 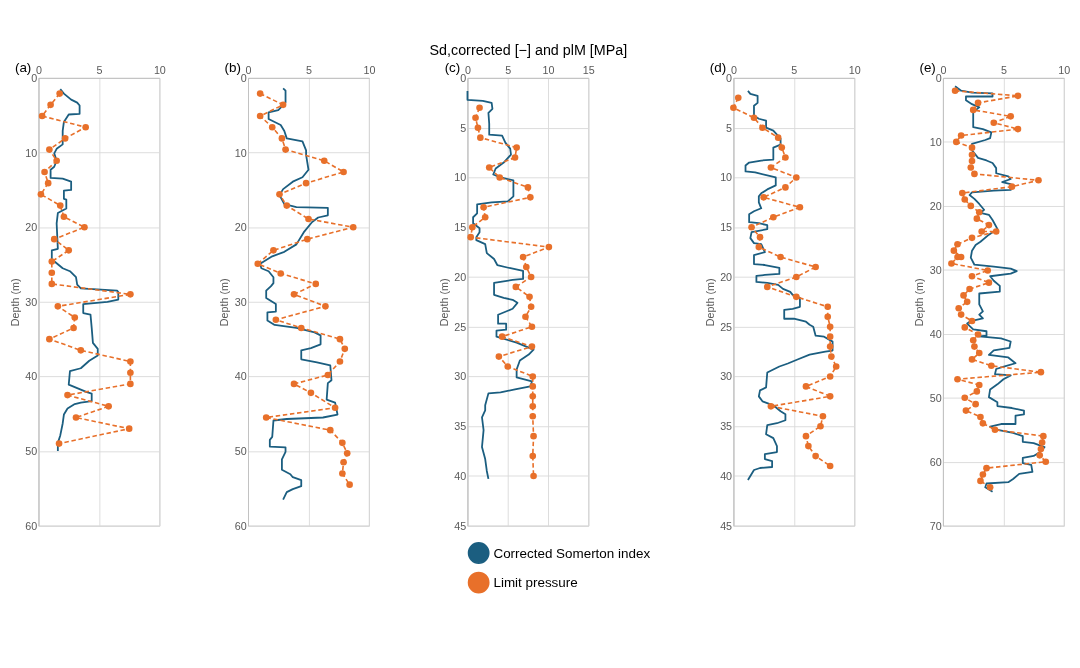 What do you see at coordinates (460, 227) in the screenshot?
I see `y-tick-label: 15` at bounding box center [460, 227].